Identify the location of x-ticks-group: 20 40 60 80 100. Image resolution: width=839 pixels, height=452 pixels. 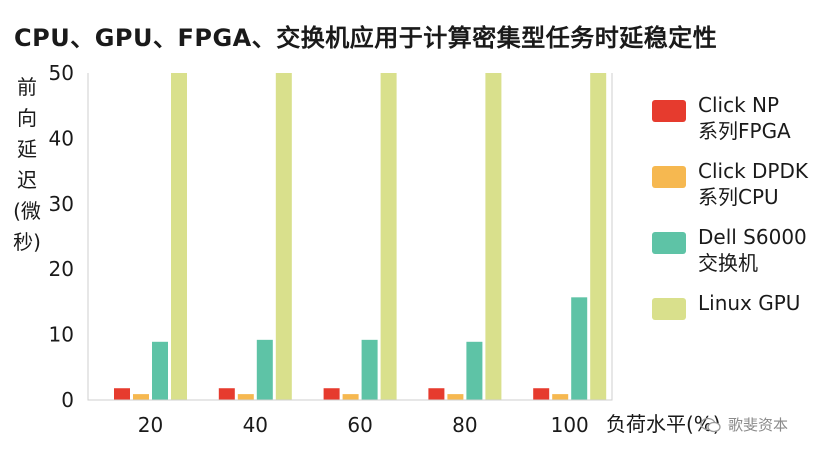
(363, 425).